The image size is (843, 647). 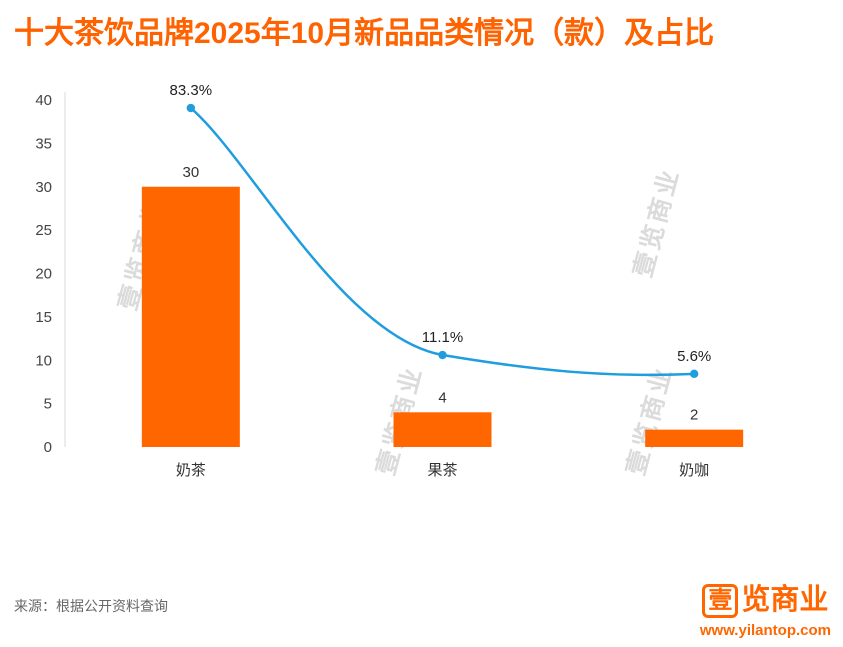 I want to click on source-text: 来源：根据公开资料查询, so click(x=91, y=606).